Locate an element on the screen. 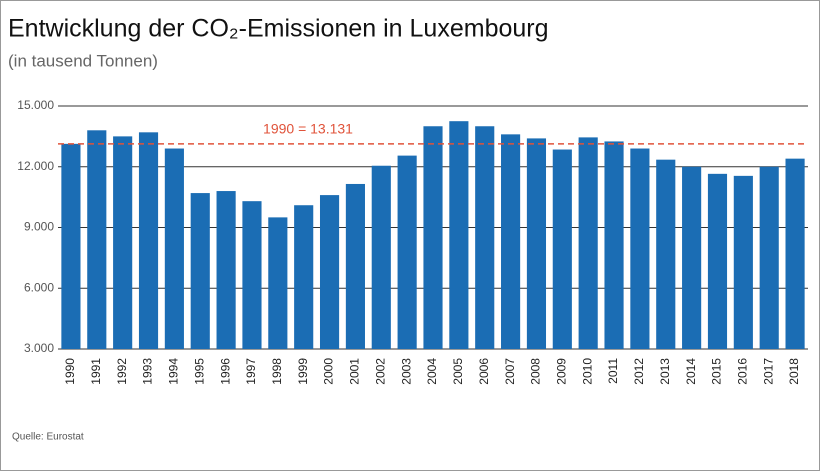  x-tick-label: 2004 is located at coordinates (432, 371).